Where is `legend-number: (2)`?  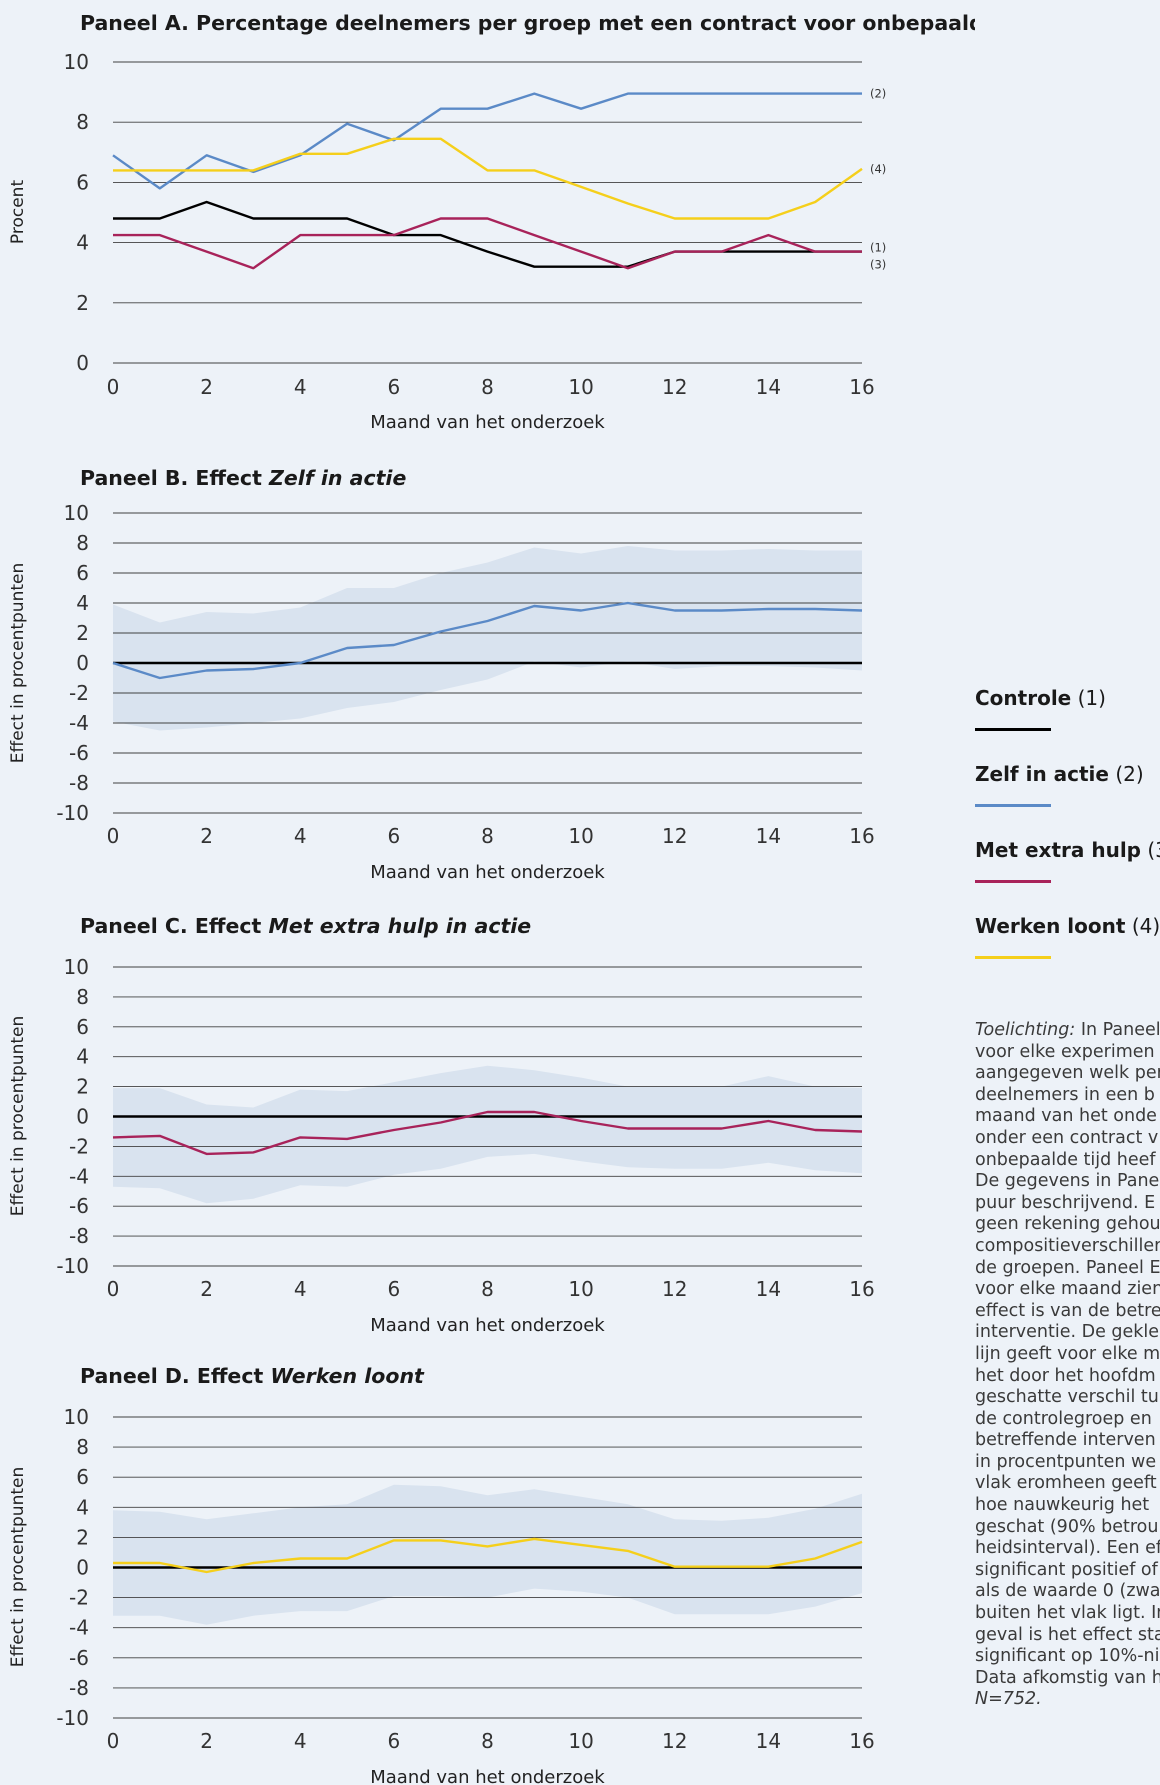
legend-number: (2) is located at coordinates (1129, 774).